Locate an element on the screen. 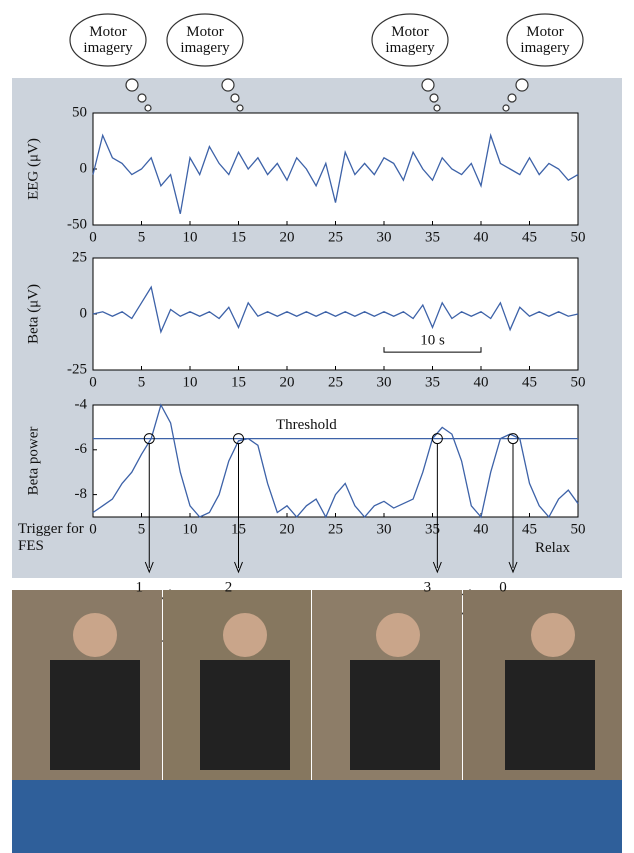 The width and height of the screenshot is (634, 853). y-axis-label: Beta (μV) is located at coordinates (33, 314).